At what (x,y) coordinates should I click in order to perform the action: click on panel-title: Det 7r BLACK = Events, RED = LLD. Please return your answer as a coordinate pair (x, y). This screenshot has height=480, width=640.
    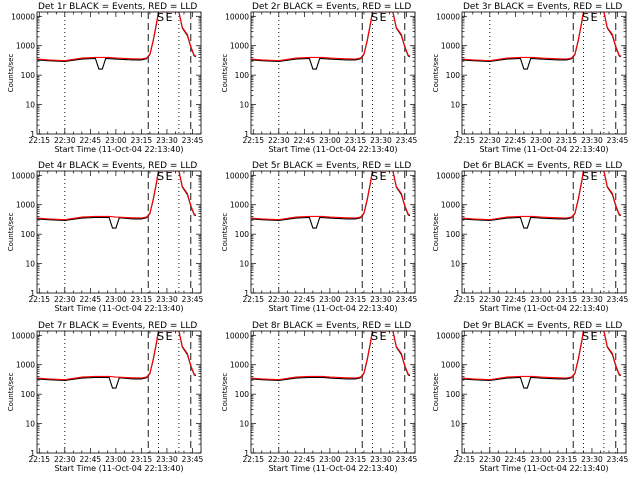
    Looking at the image, I should click on (117, 326).